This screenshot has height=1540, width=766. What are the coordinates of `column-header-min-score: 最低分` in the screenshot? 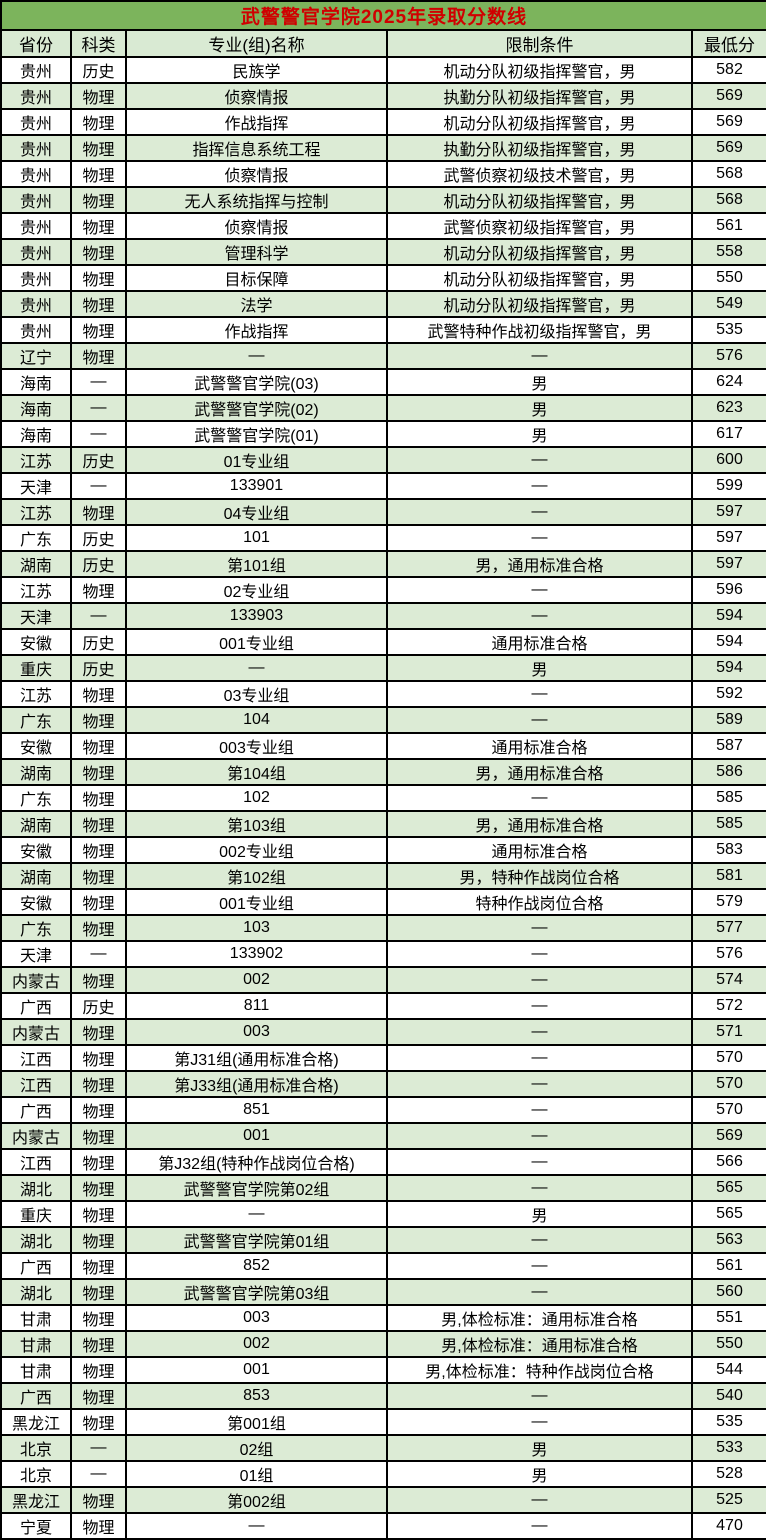 It's located at (728, 43).